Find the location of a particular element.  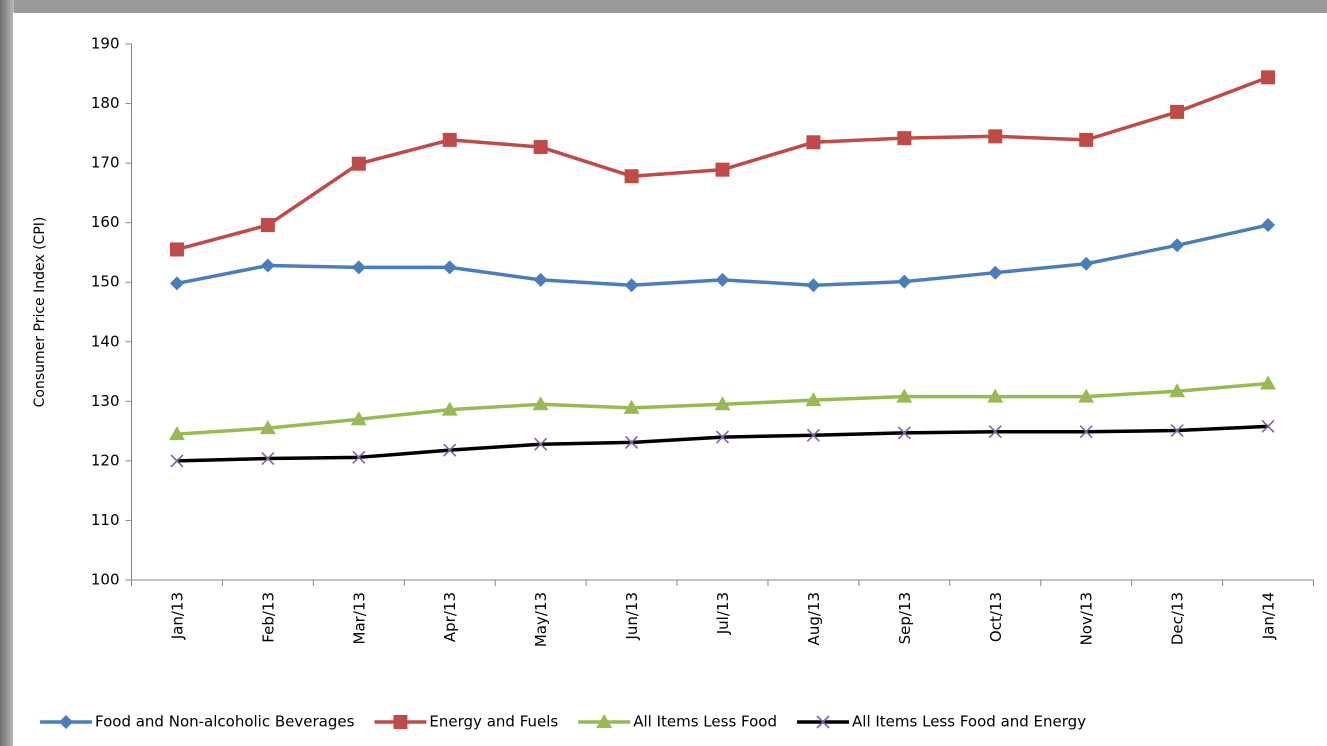

legend-label: All Items Less Food and Energy is located at coordinates (969, 722).